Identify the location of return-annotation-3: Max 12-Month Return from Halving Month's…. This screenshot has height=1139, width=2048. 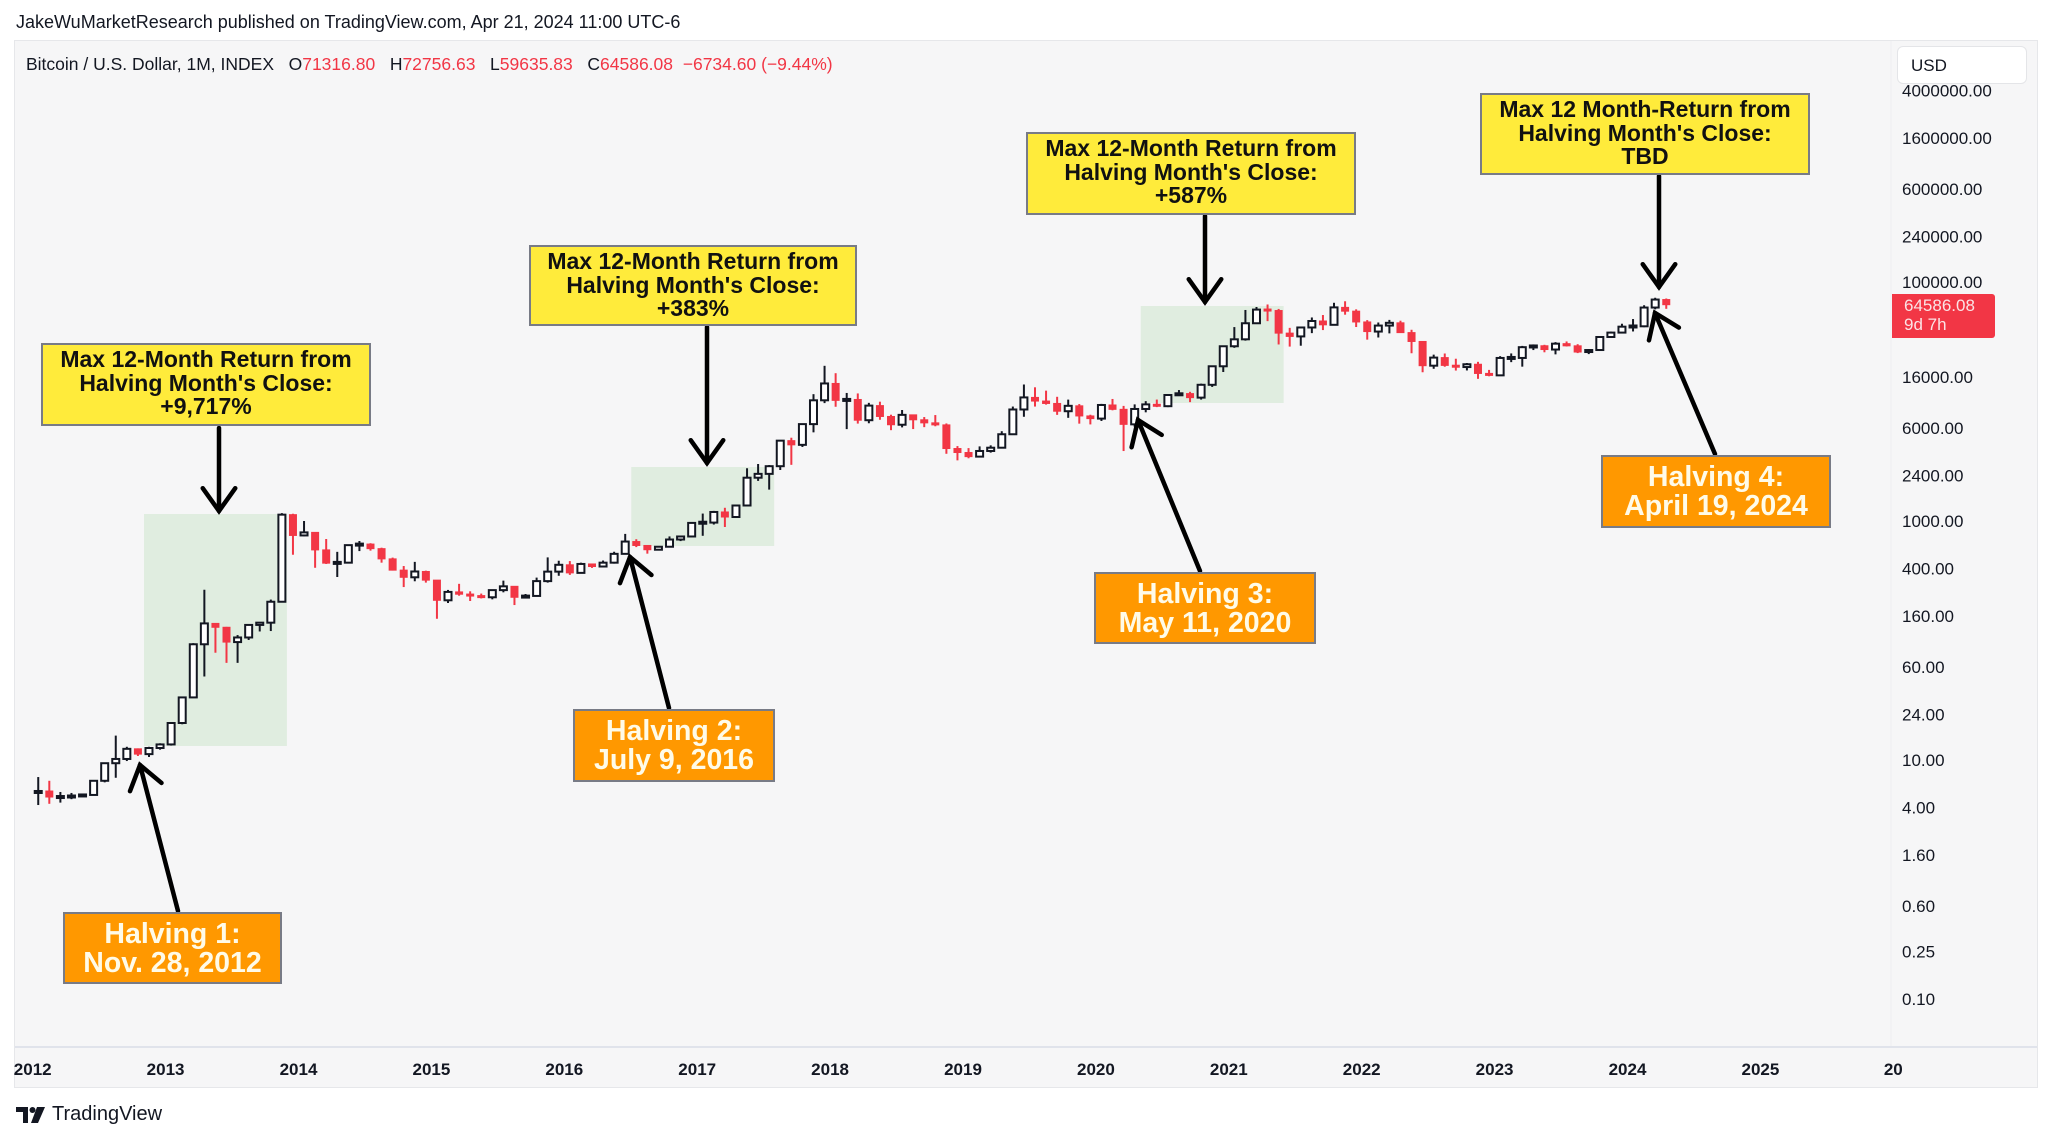
(1191, 173).